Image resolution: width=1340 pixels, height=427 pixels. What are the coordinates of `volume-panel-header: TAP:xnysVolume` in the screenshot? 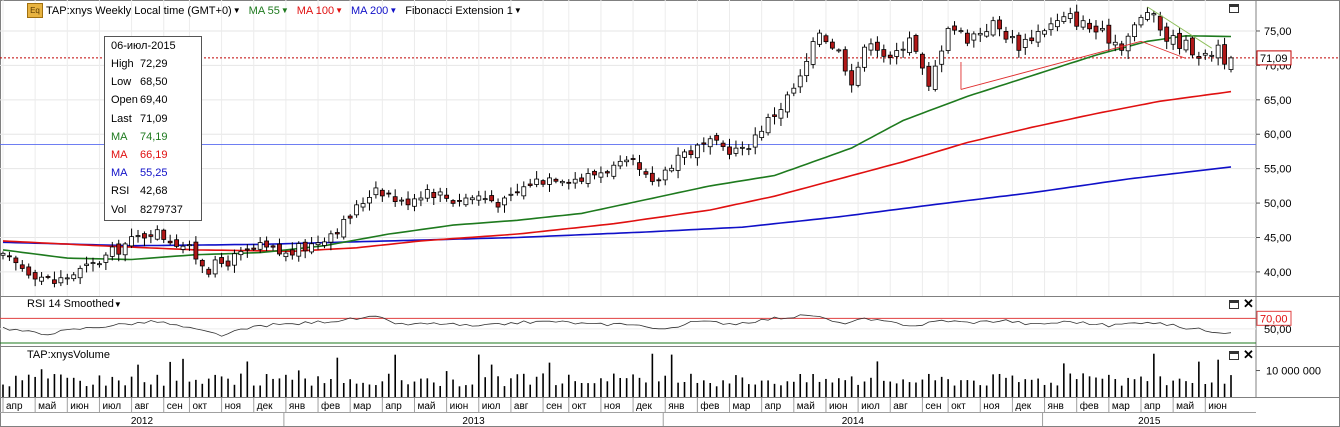 It's located at (68, 355).